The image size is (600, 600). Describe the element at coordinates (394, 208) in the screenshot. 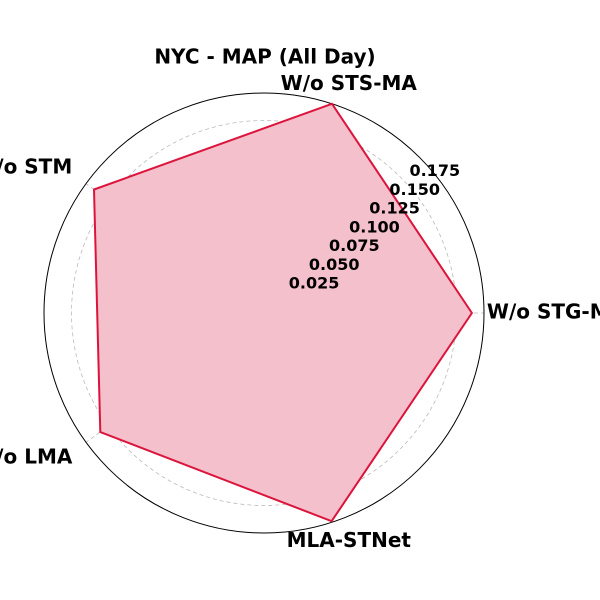

I see `r-tick-label: 0.125` at that location.